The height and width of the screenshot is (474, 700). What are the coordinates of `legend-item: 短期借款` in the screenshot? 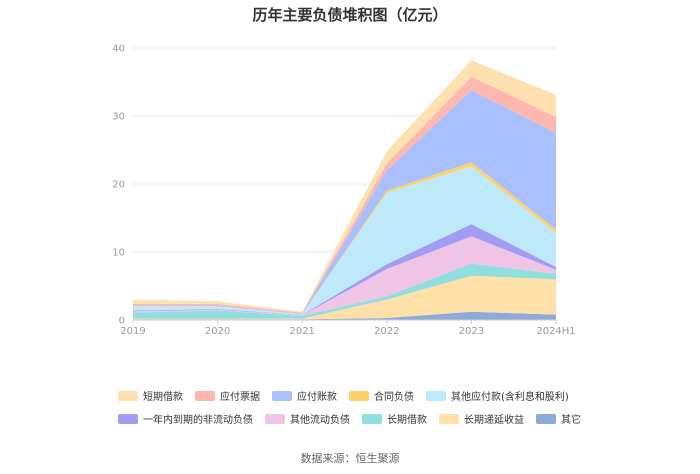 It's located at (150, 395).